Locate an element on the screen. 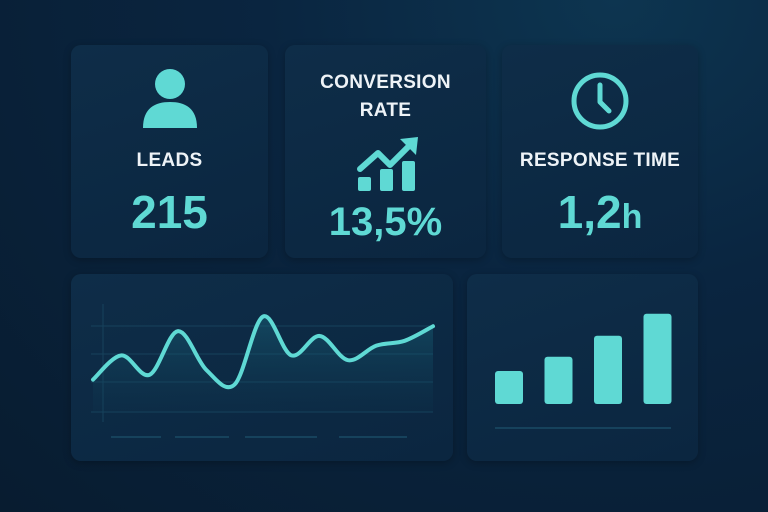  line-chart is located at coordinates (263, 371).